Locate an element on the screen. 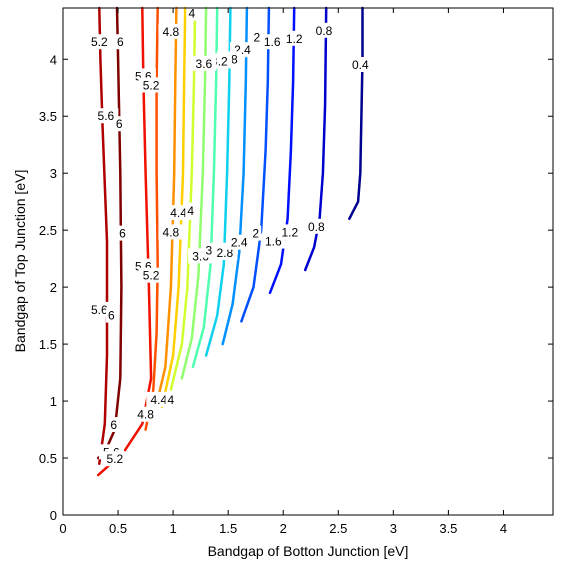 The width and height of the screenshot is (569, 567). contour-label: 2.4 is located at coordinates (239, 243).